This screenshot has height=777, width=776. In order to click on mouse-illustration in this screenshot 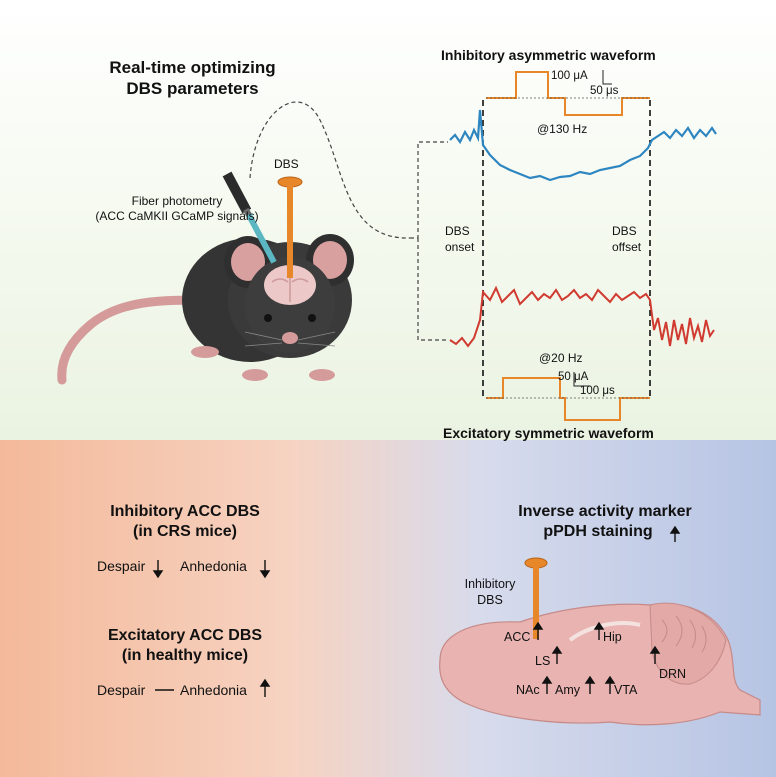, I will do `click(268, 307)`.